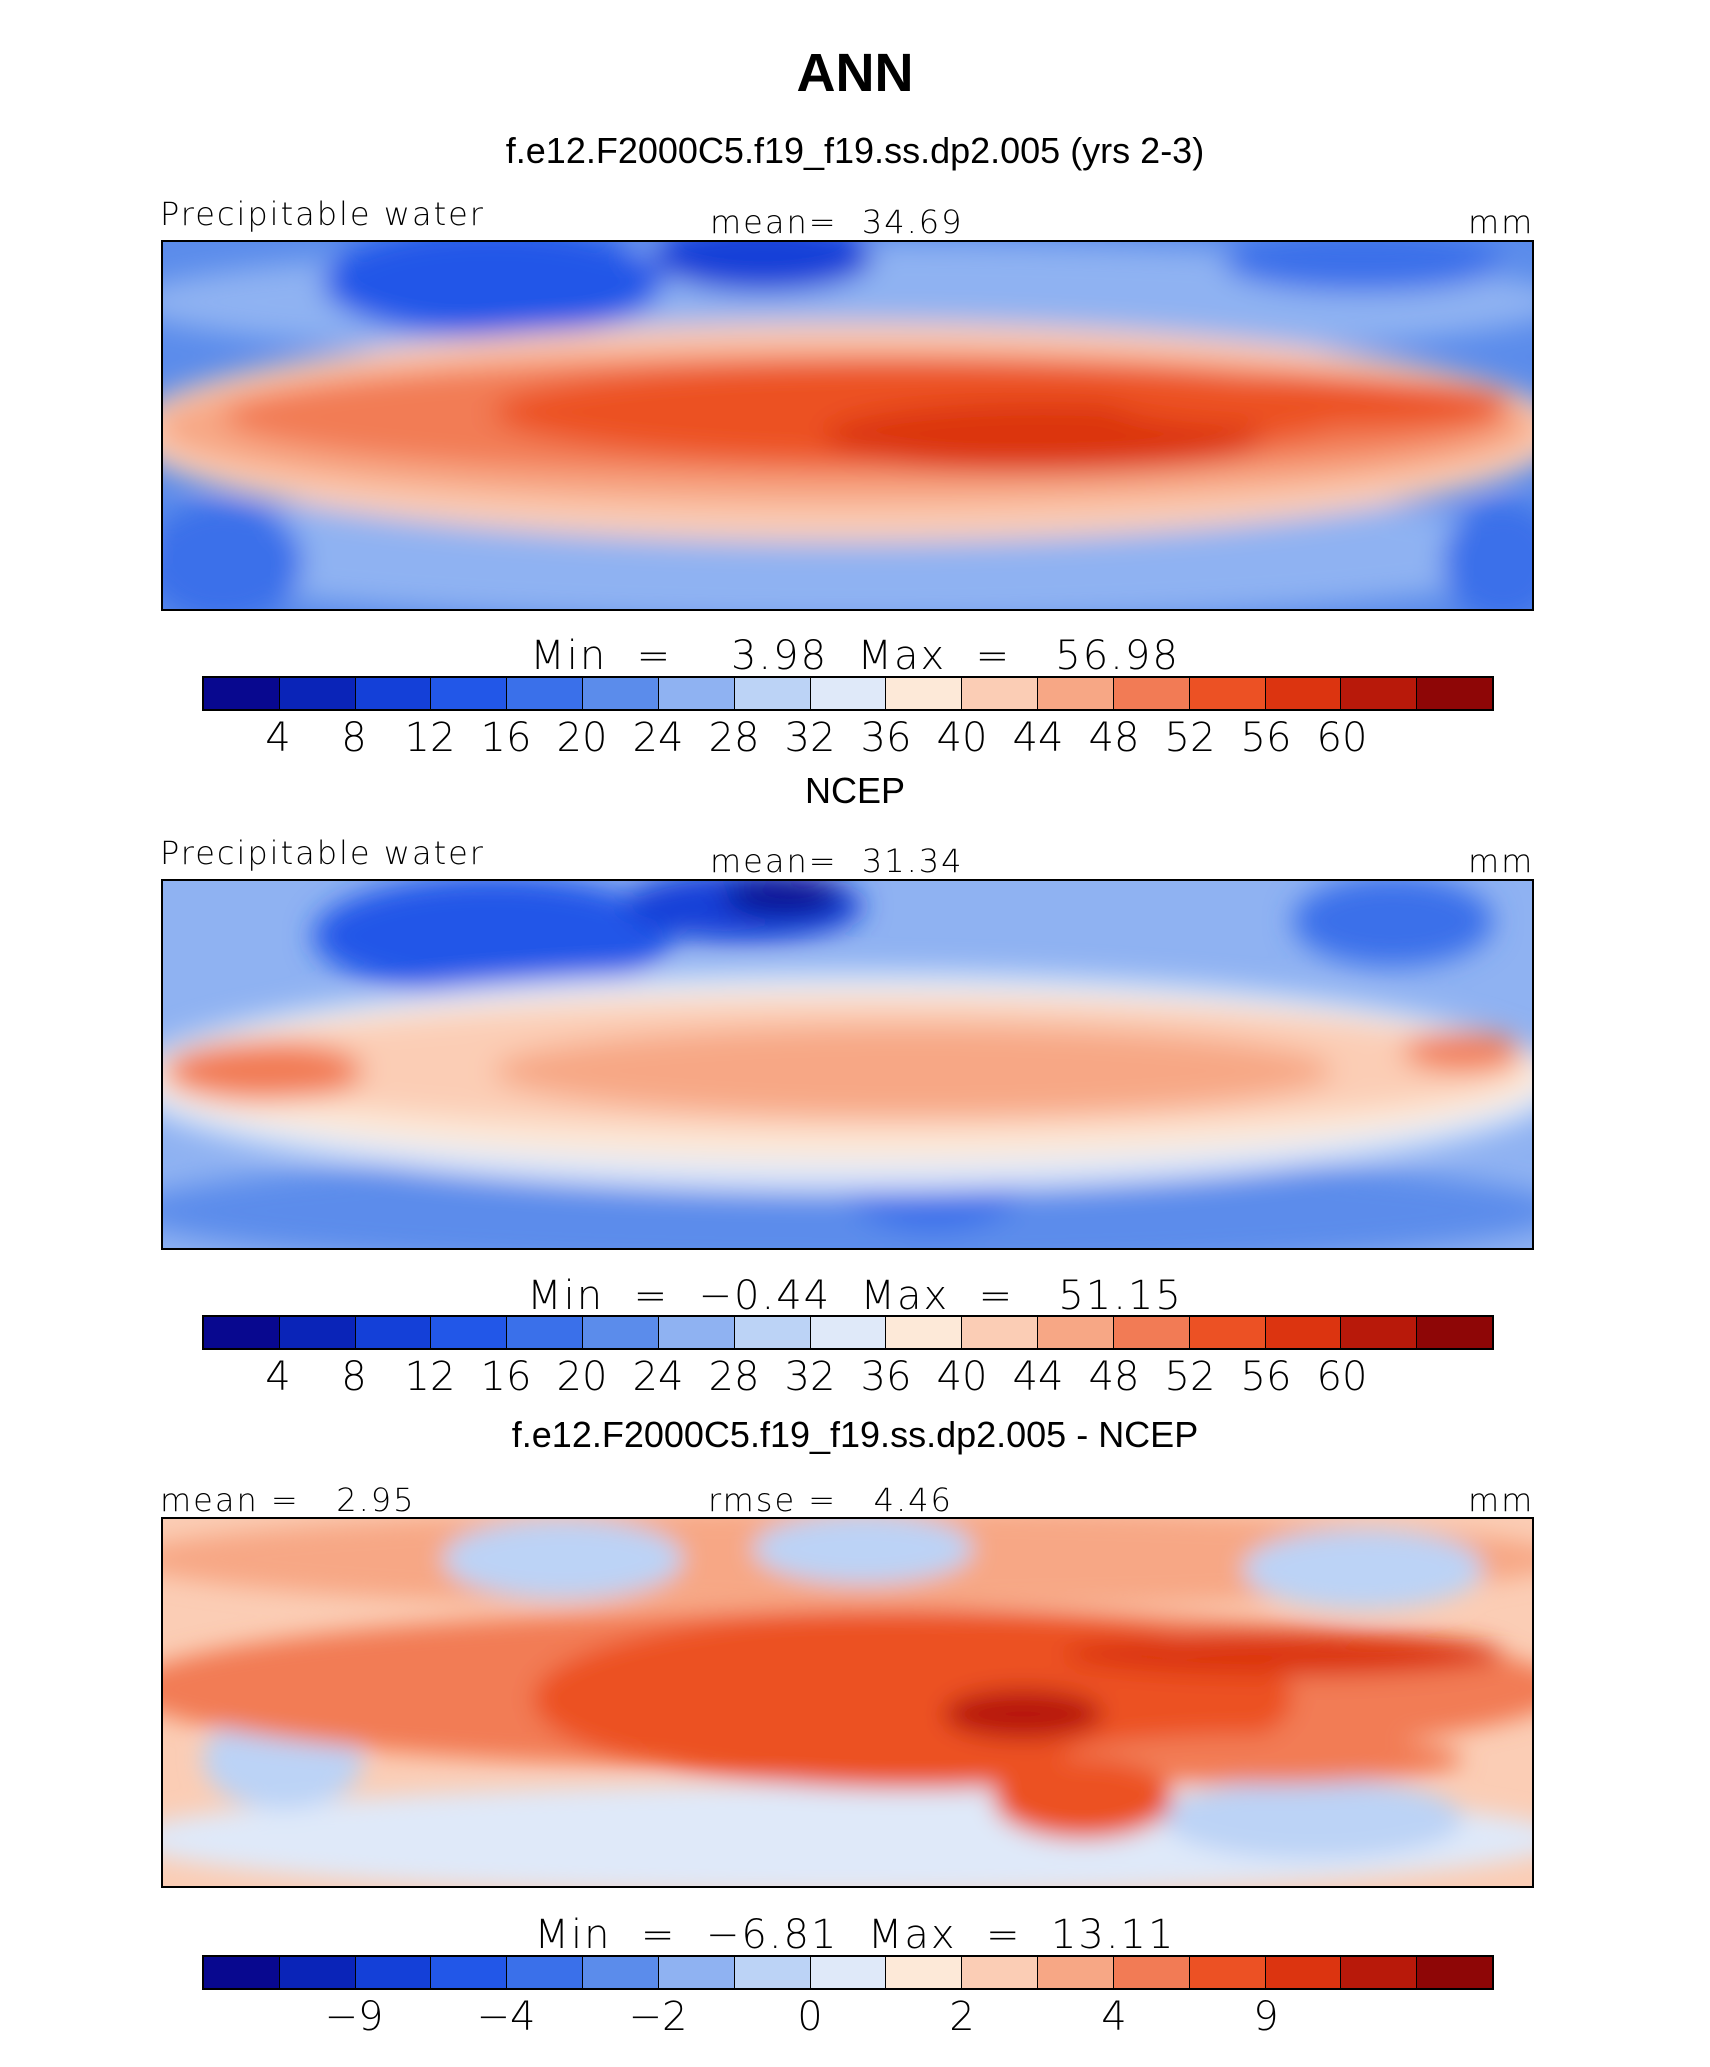 The image size is (1710, 2067). What do you see at coordinates (855, 656) in the screenshot?
I see `panel-1-min-max: Min = 3.98 Max = 56.98` at bounding box center [855, 656].